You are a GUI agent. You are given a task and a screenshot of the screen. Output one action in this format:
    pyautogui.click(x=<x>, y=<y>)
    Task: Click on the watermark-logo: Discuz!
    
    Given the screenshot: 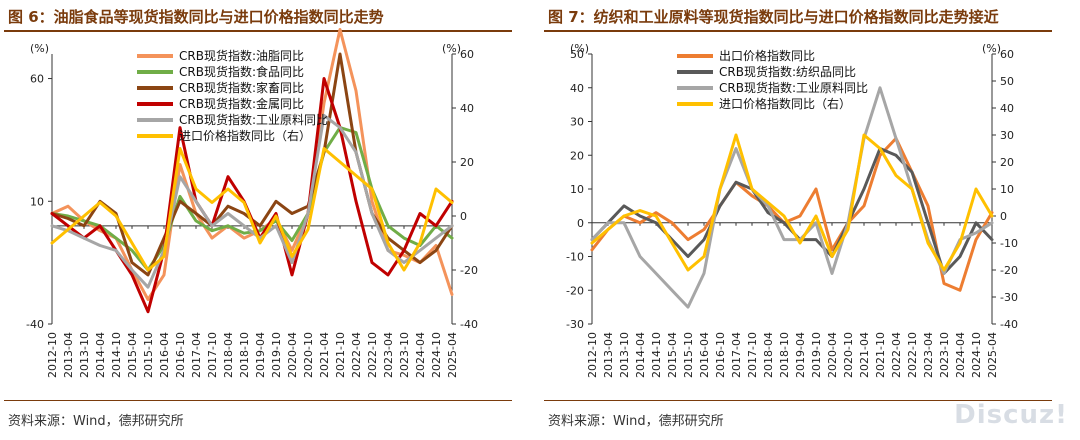 What is the action you would take?
    pyautogui.click(x=1011, y=415)
    